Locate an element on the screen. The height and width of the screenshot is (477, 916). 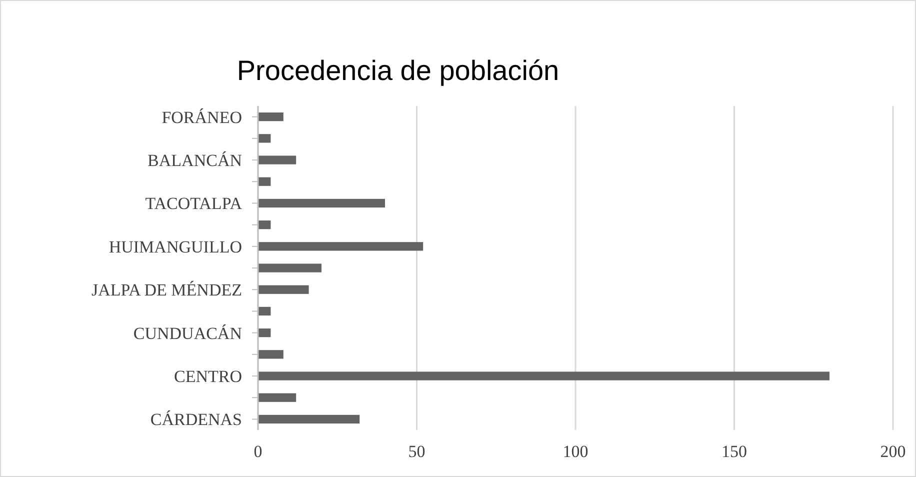
x-tick-label: 100 is located at coordinates (575, 451).